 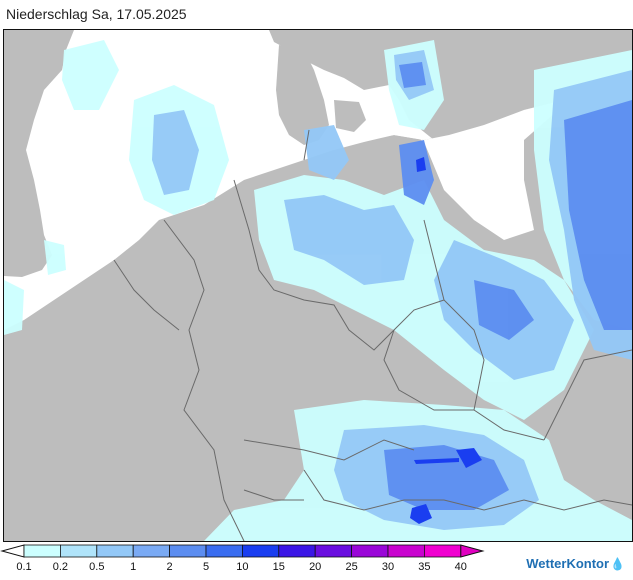 I want to click on legend-label: 5, so click(x=206, y=567).